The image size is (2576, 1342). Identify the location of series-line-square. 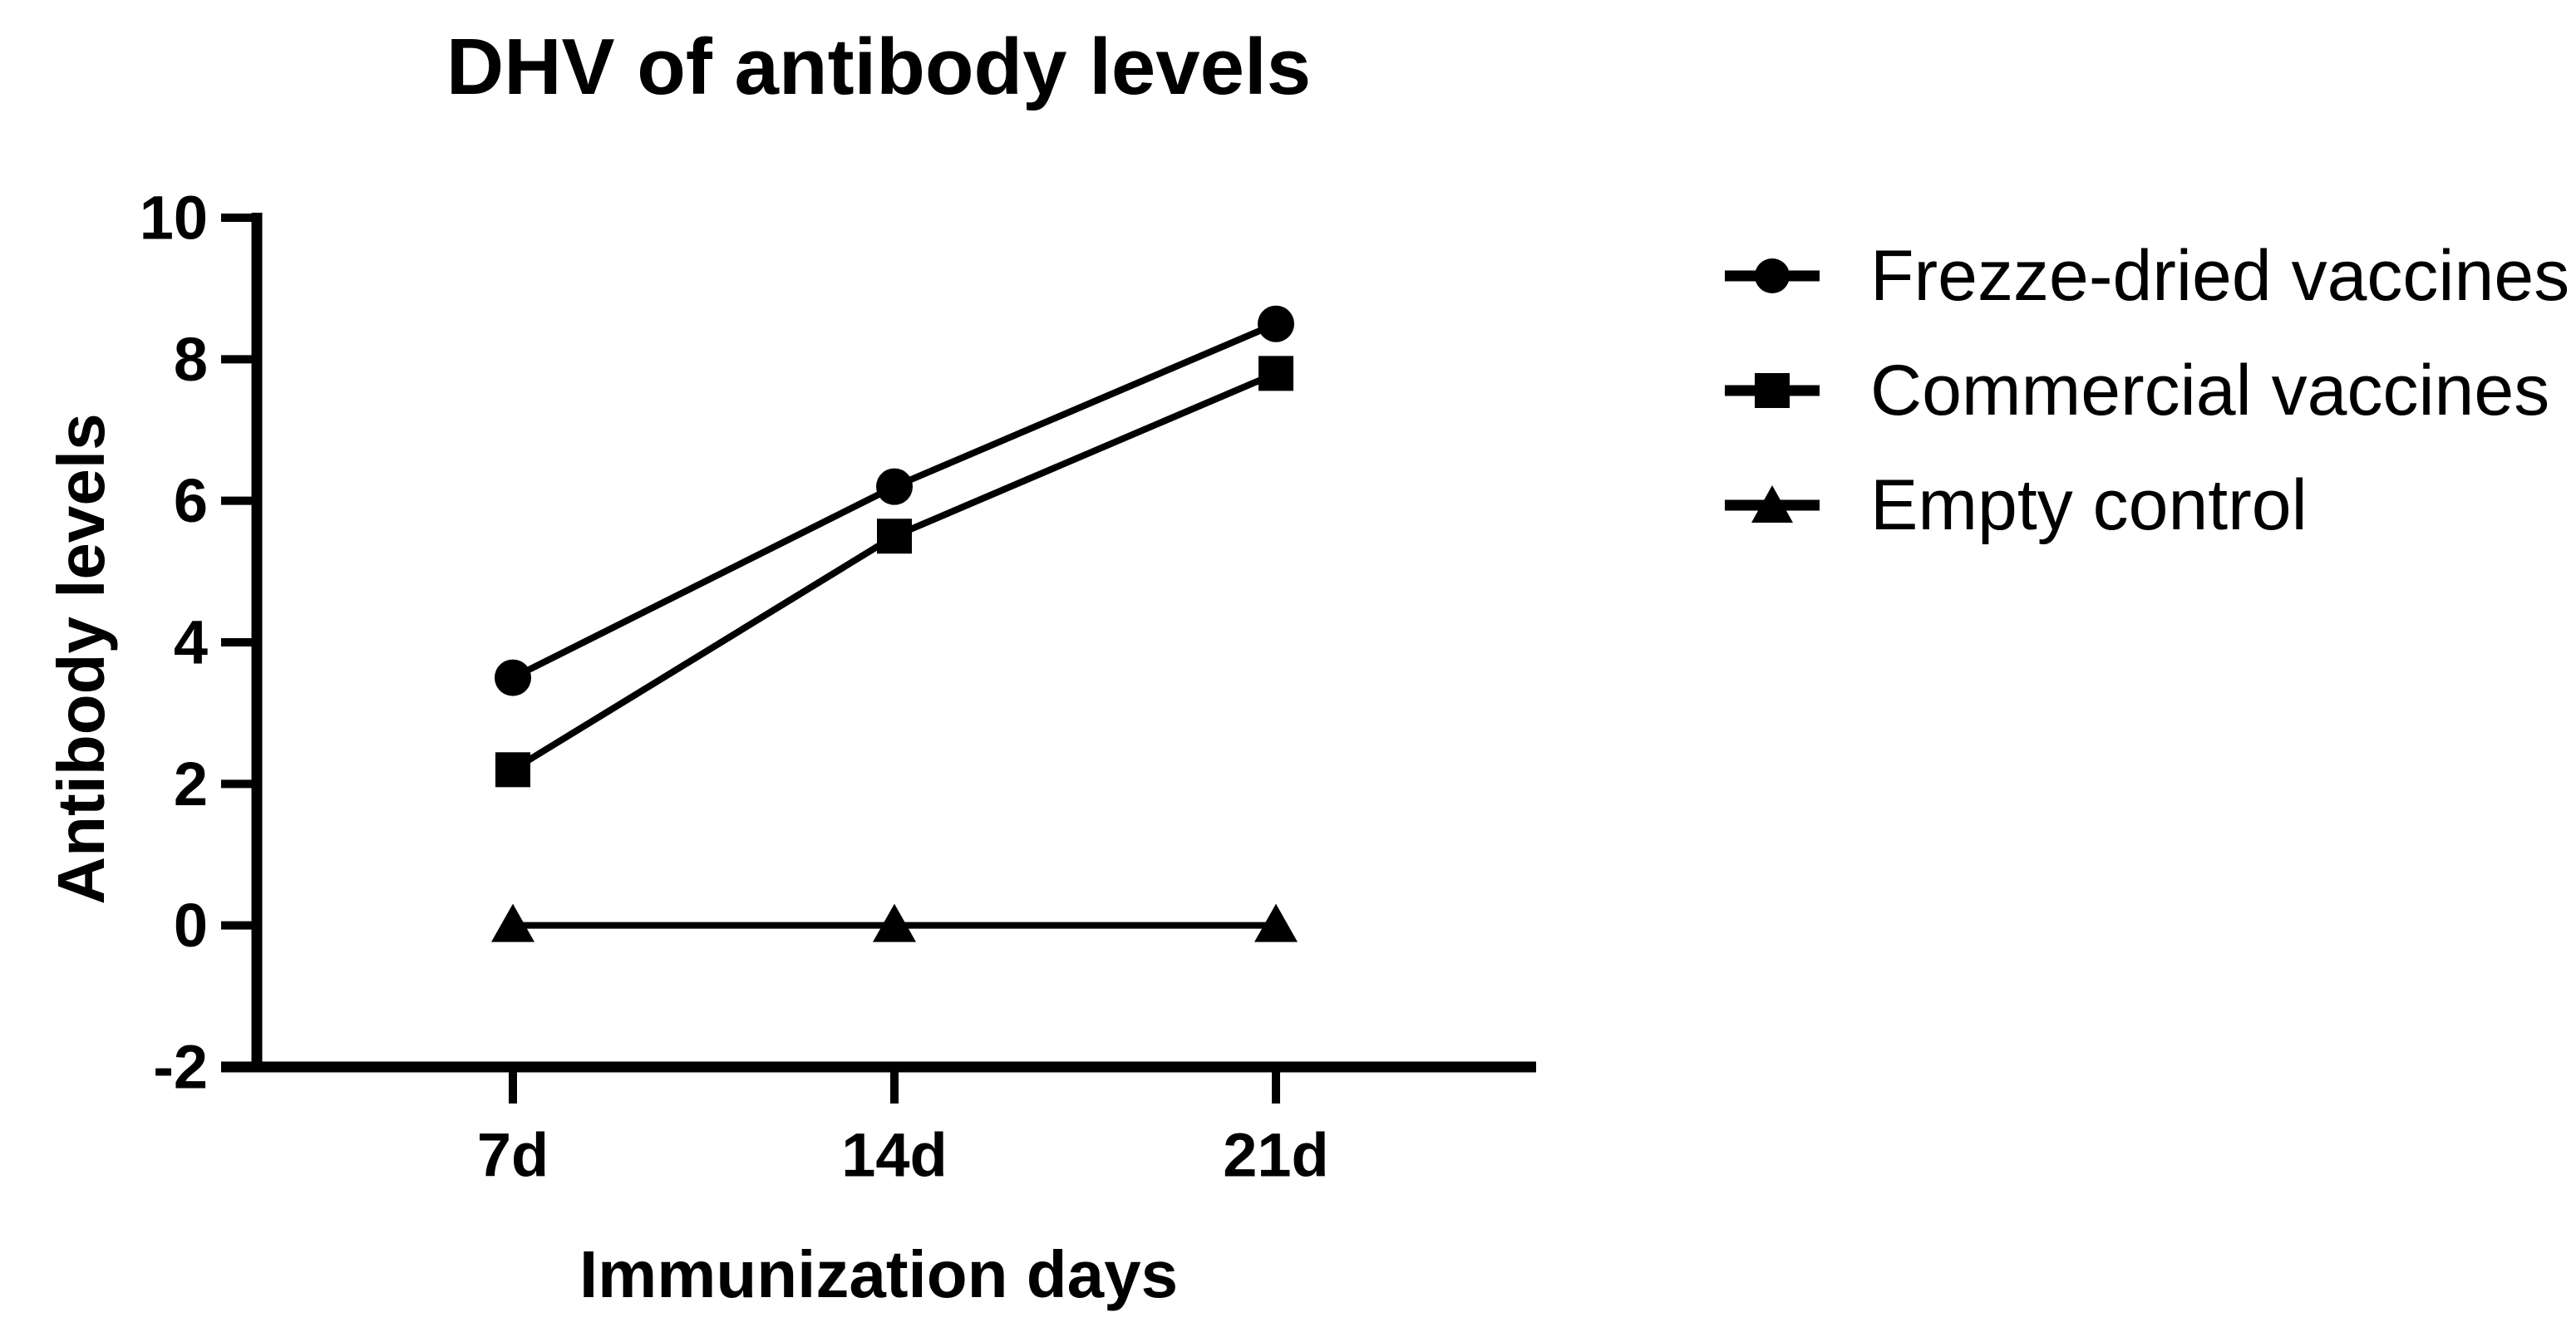
(894, 571).